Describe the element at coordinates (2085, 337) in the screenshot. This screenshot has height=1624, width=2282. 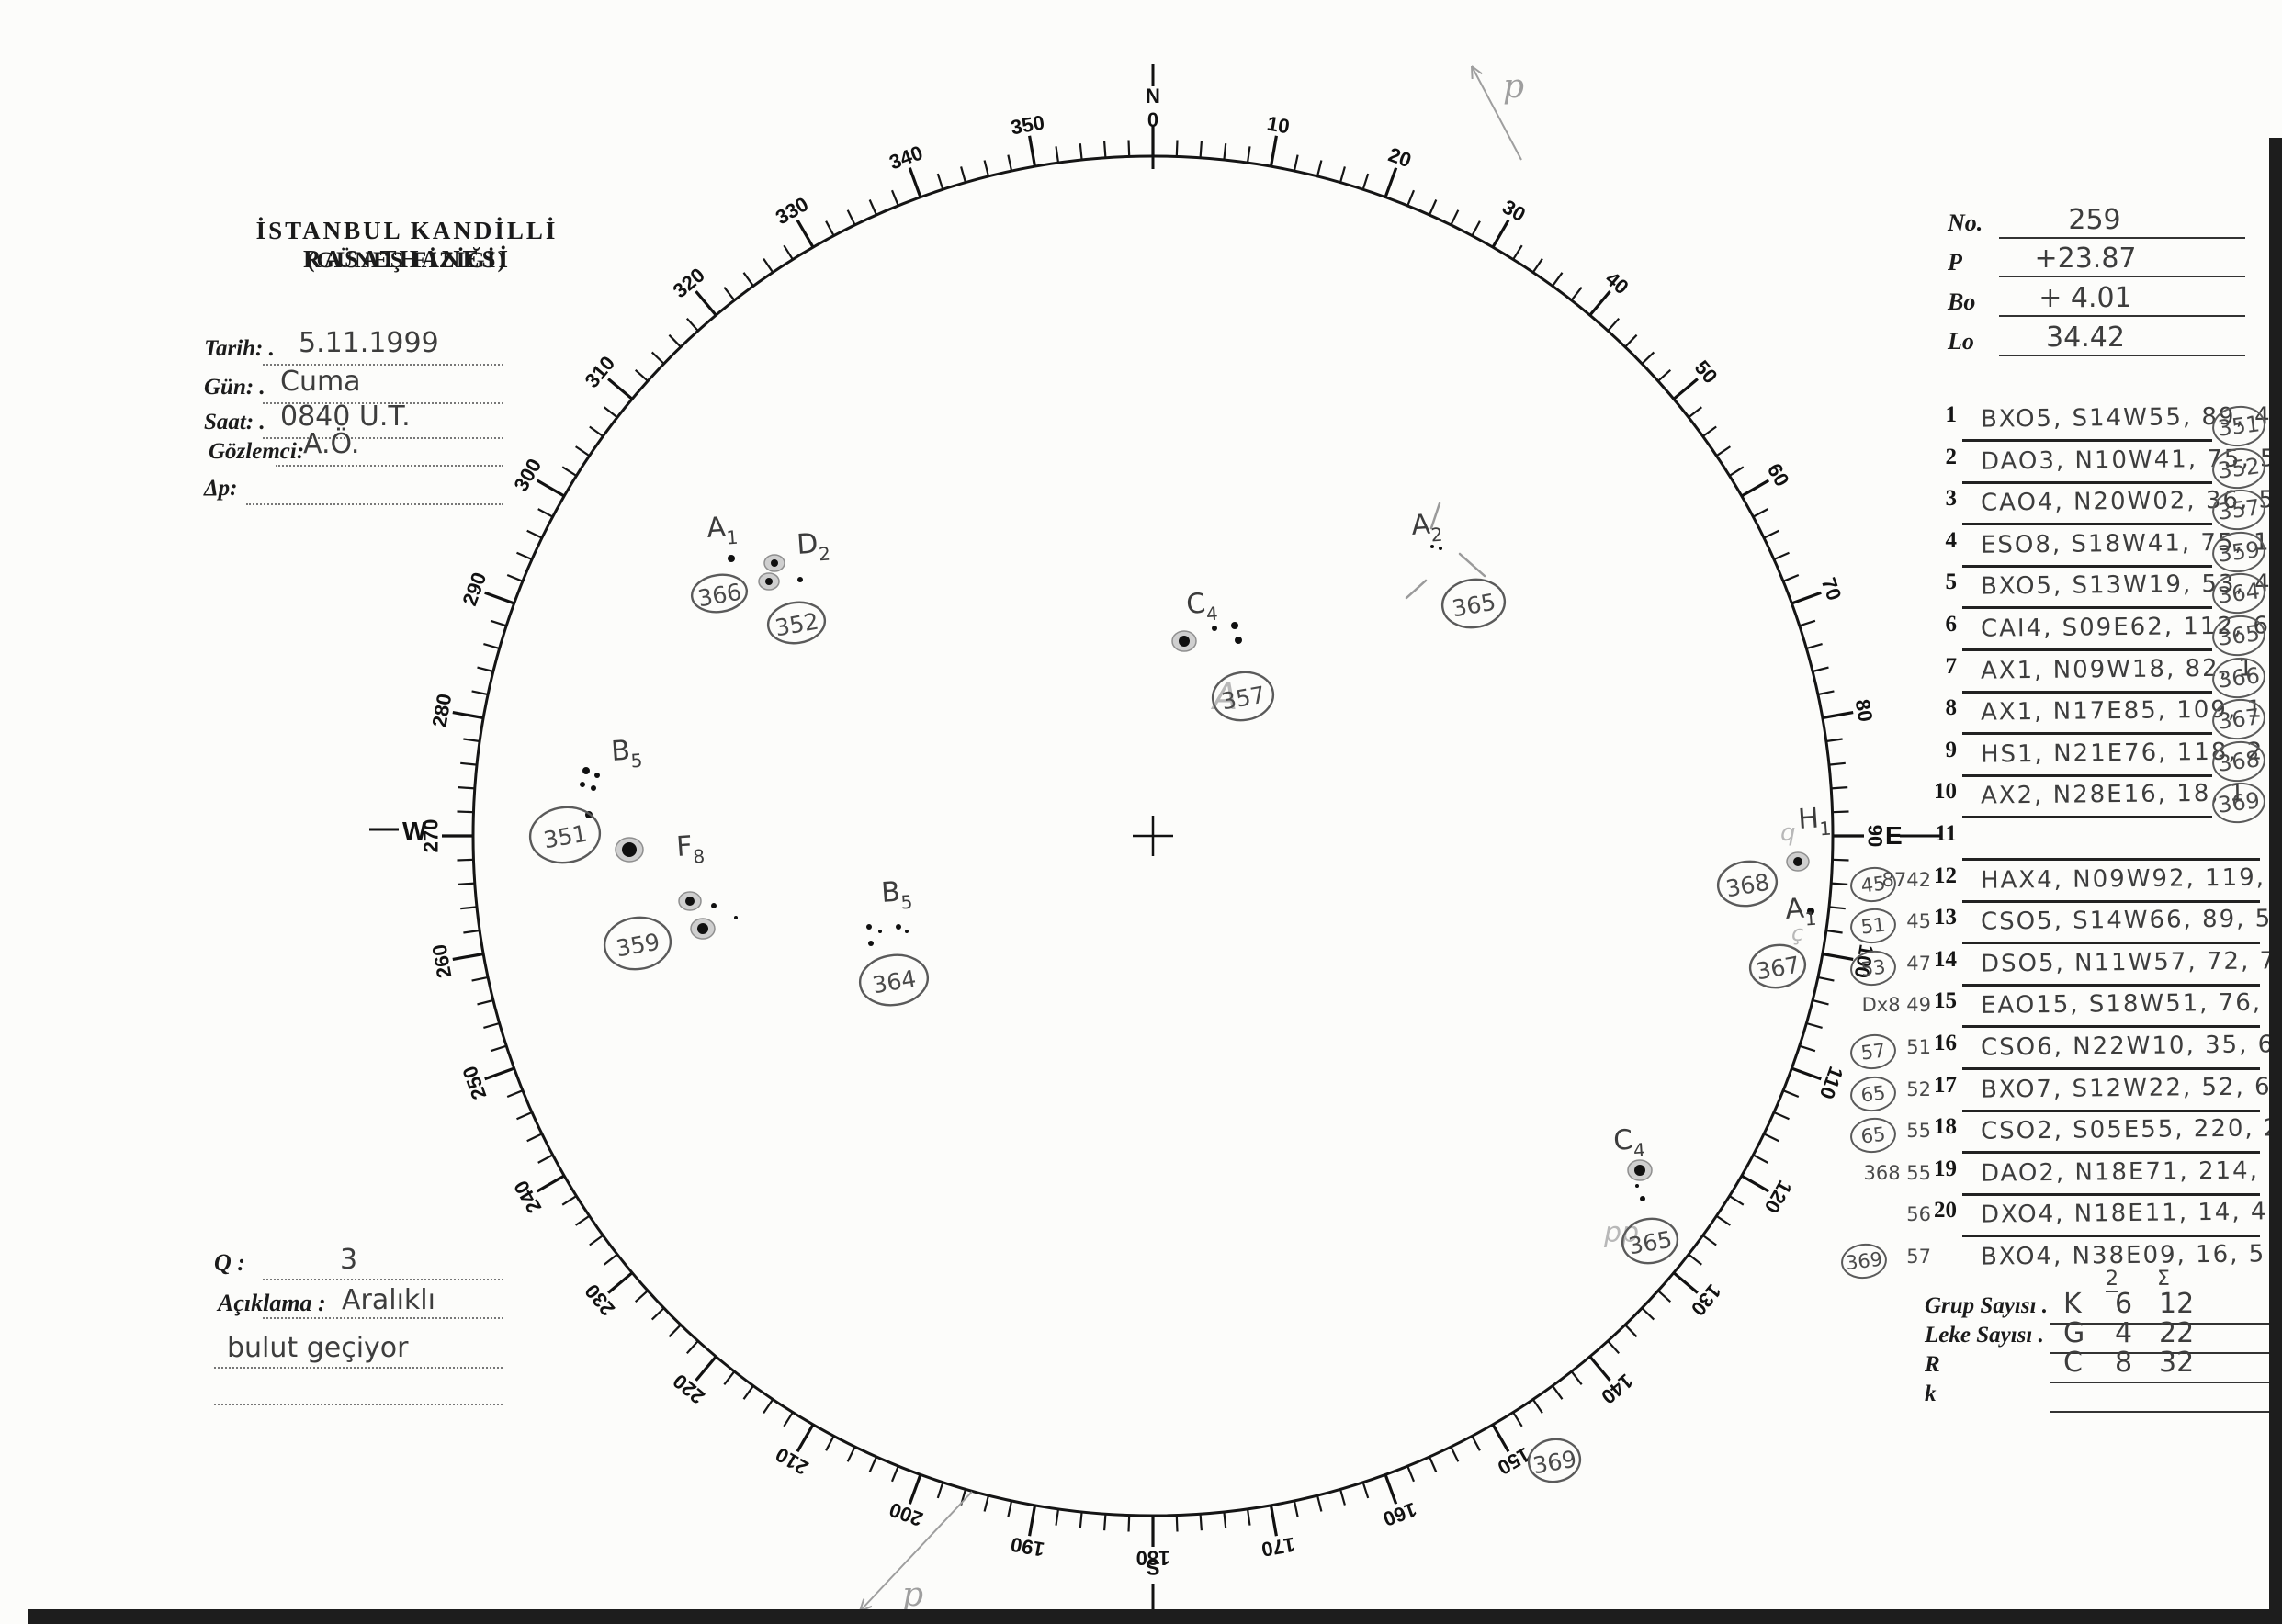
I see `lo-value: 34.42` at that location.